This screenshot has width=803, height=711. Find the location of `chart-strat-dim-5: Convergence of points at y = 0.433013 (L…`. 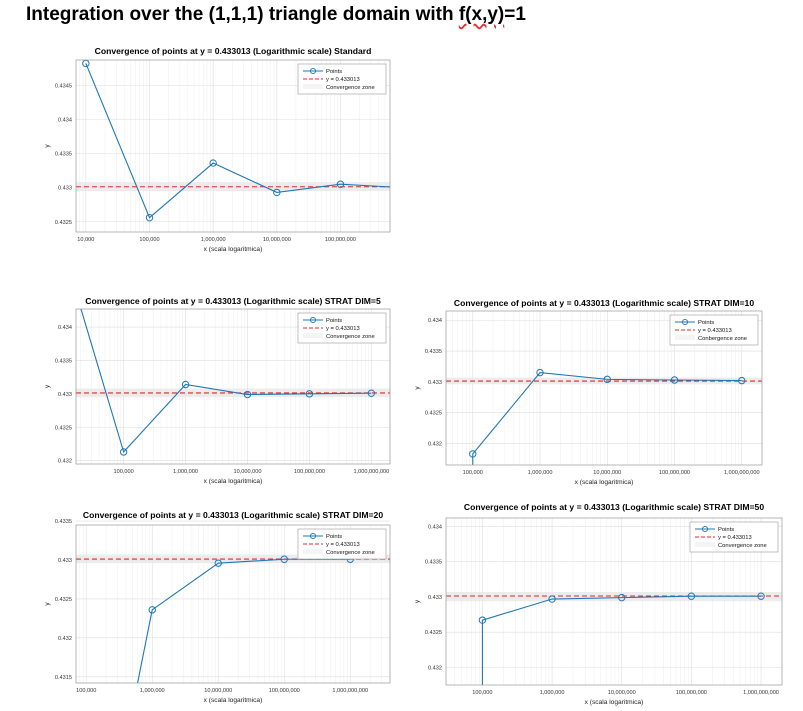

chart-strat-dim-5: Convergence of points at y = 0.433013 (L… is located at coordinates (217, 390).